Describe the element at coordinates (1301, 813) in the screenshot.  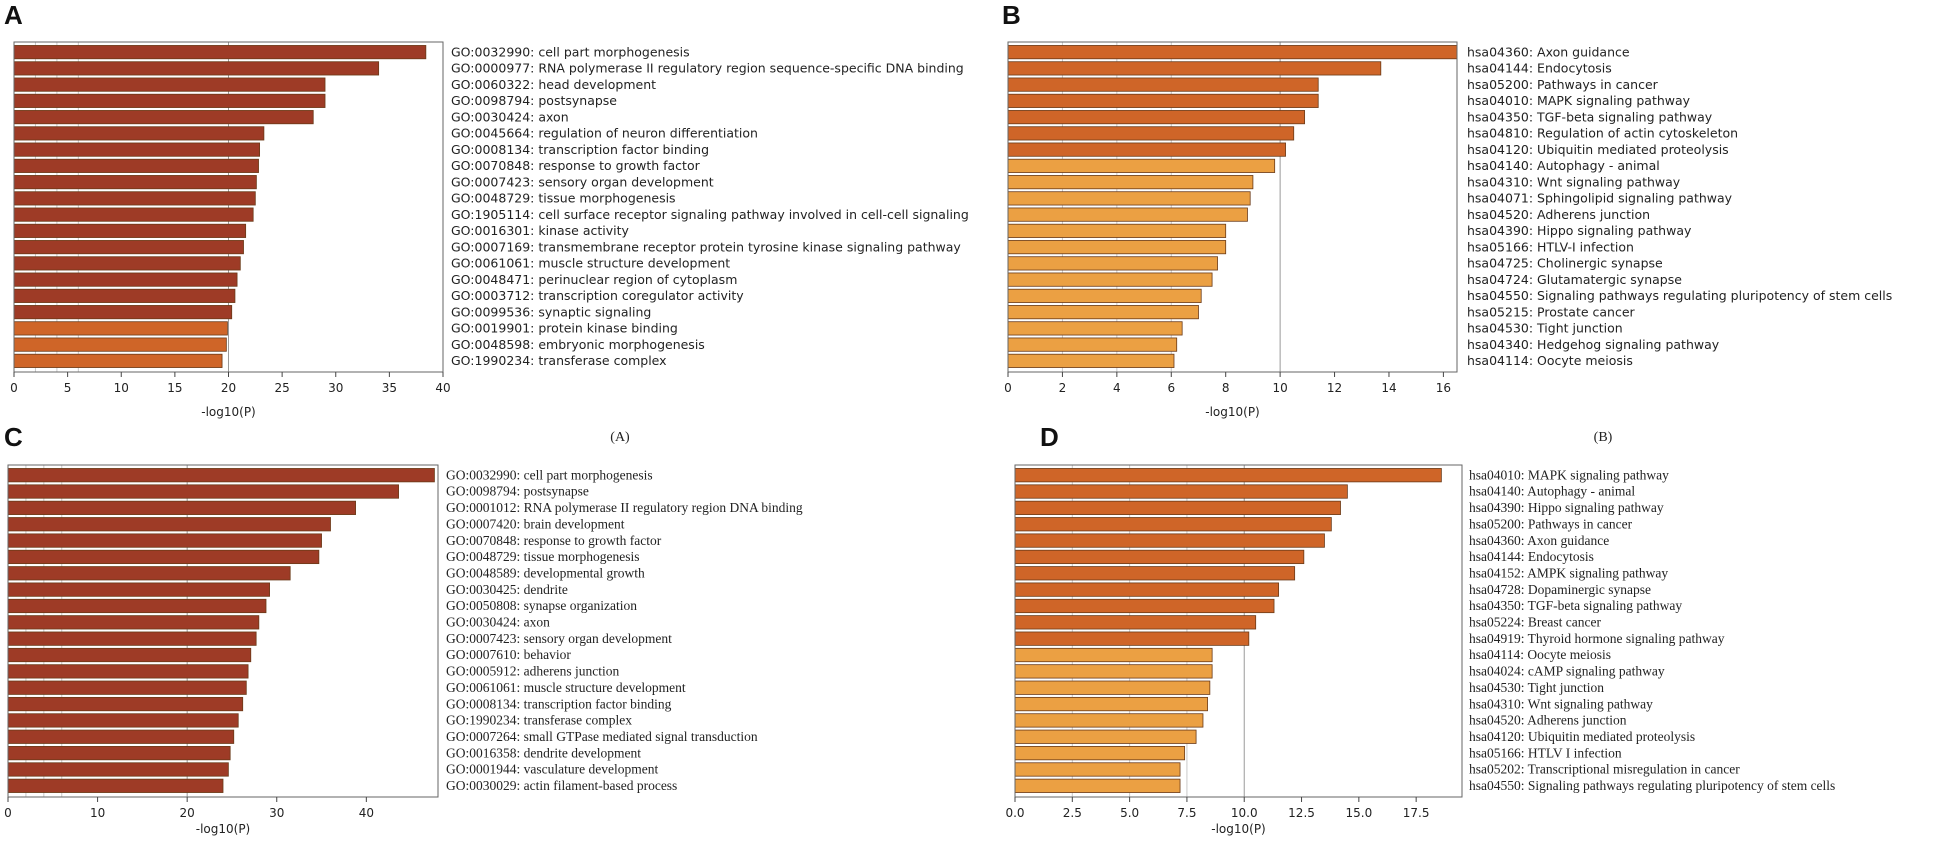
I see `panel-d-tick-label: 12.5` at that location.